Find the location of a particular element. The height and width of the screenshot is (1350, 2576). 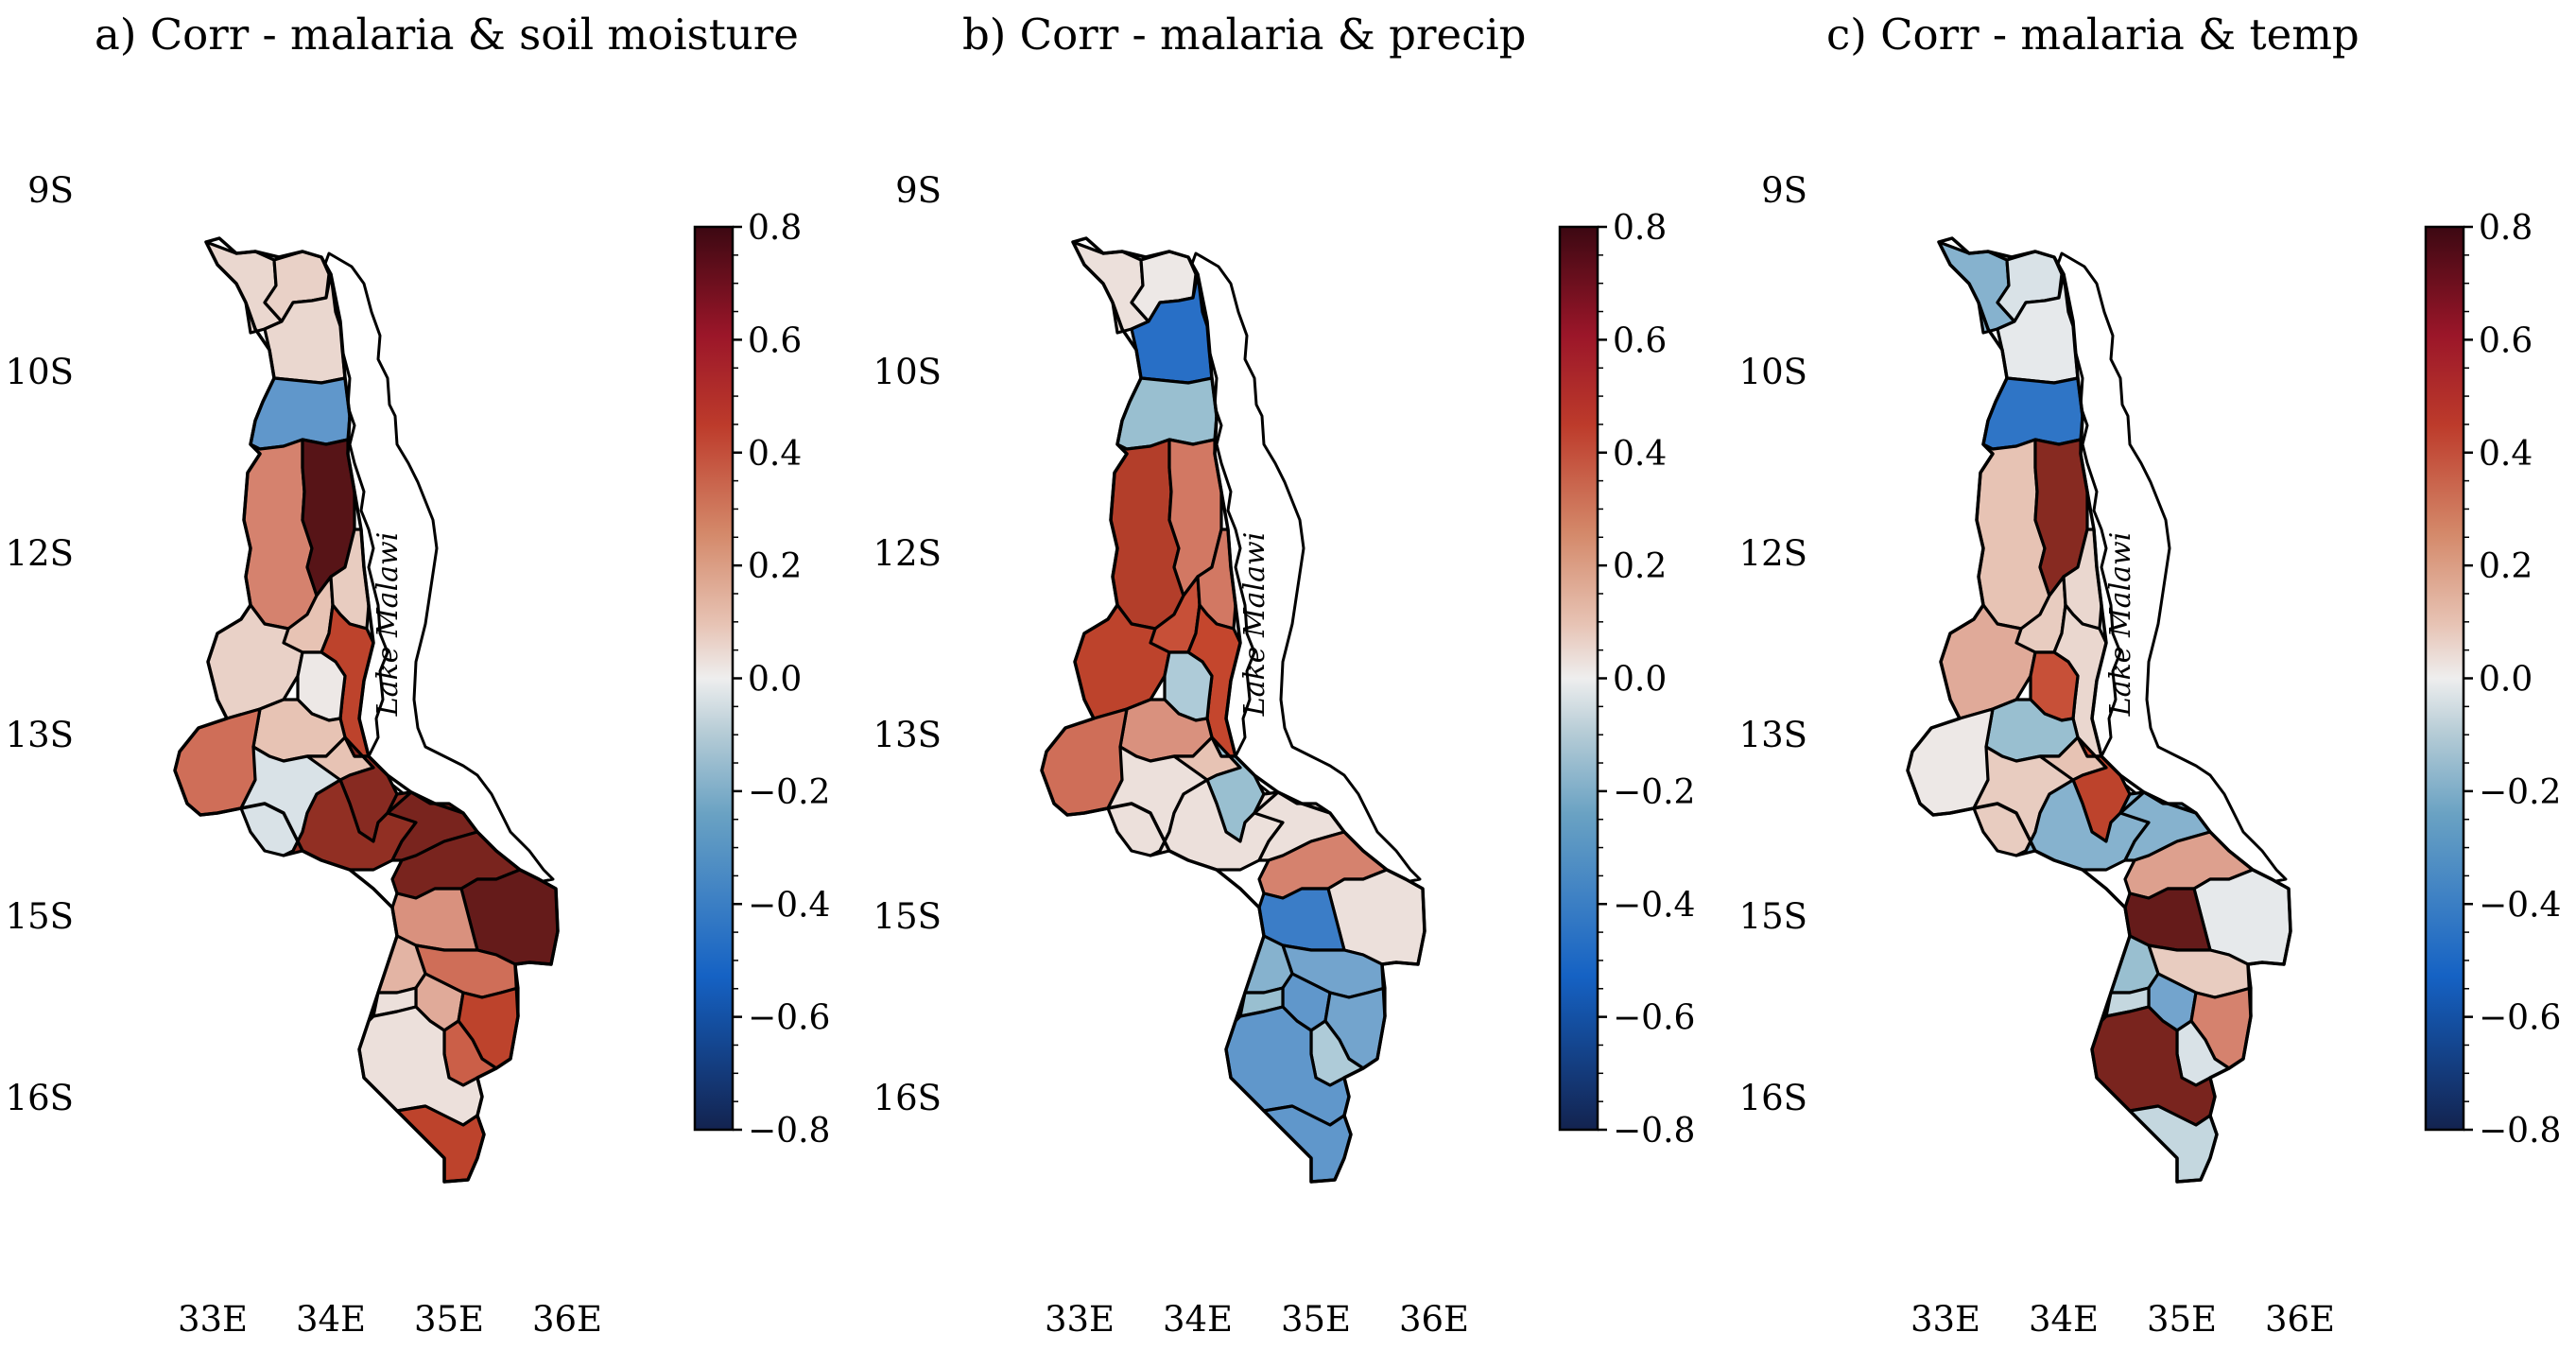

panel-title: a) Corr - malaria & soil moisture is located at coordinates (447, 34).